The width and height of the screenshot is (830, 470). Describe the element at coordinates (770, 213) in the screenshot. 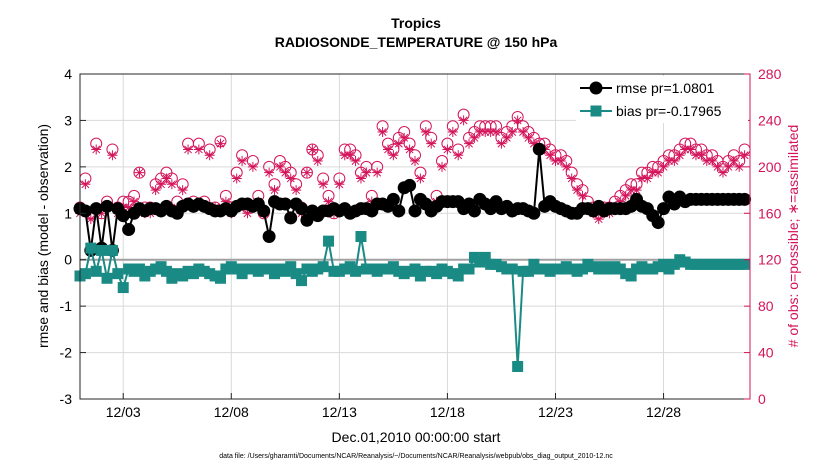

I see `y2-tick-label-4: 160` at that location.